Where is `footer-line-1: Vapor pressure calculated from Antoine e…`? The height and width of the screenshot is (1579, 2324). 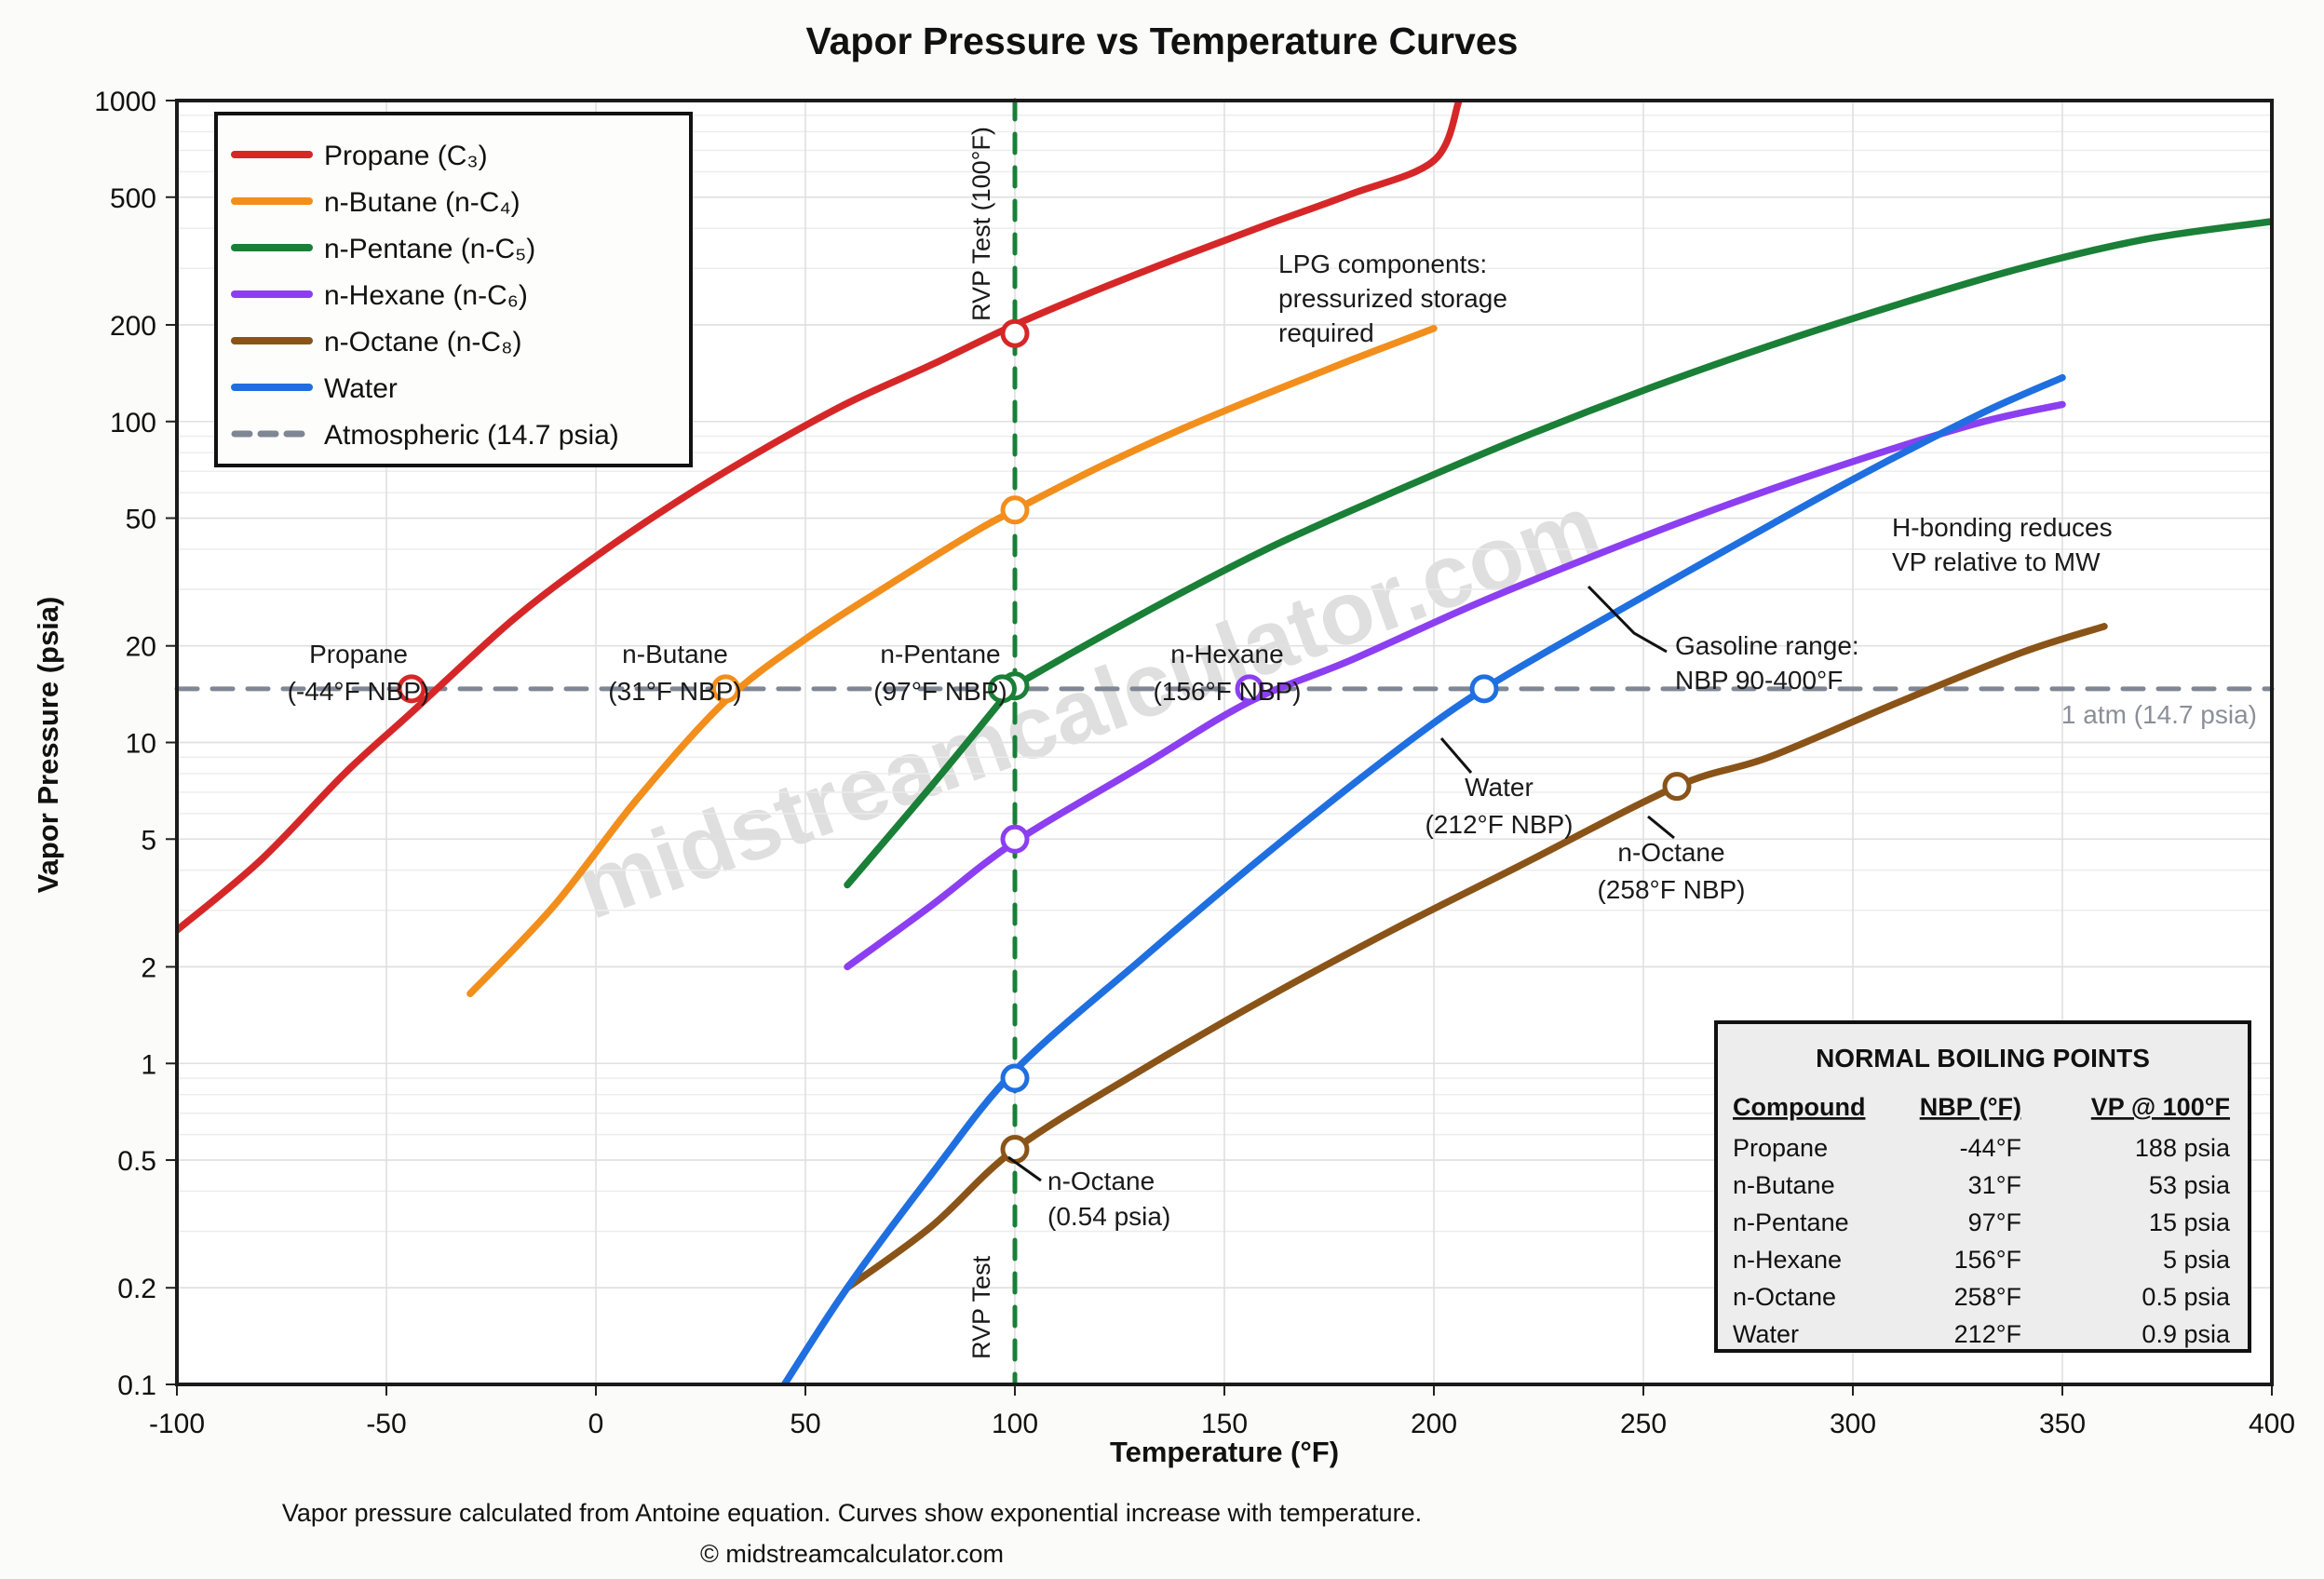
footer-line-1: Vapor pressure calculated from Antoine e… is located at coordinates (852, 1513).